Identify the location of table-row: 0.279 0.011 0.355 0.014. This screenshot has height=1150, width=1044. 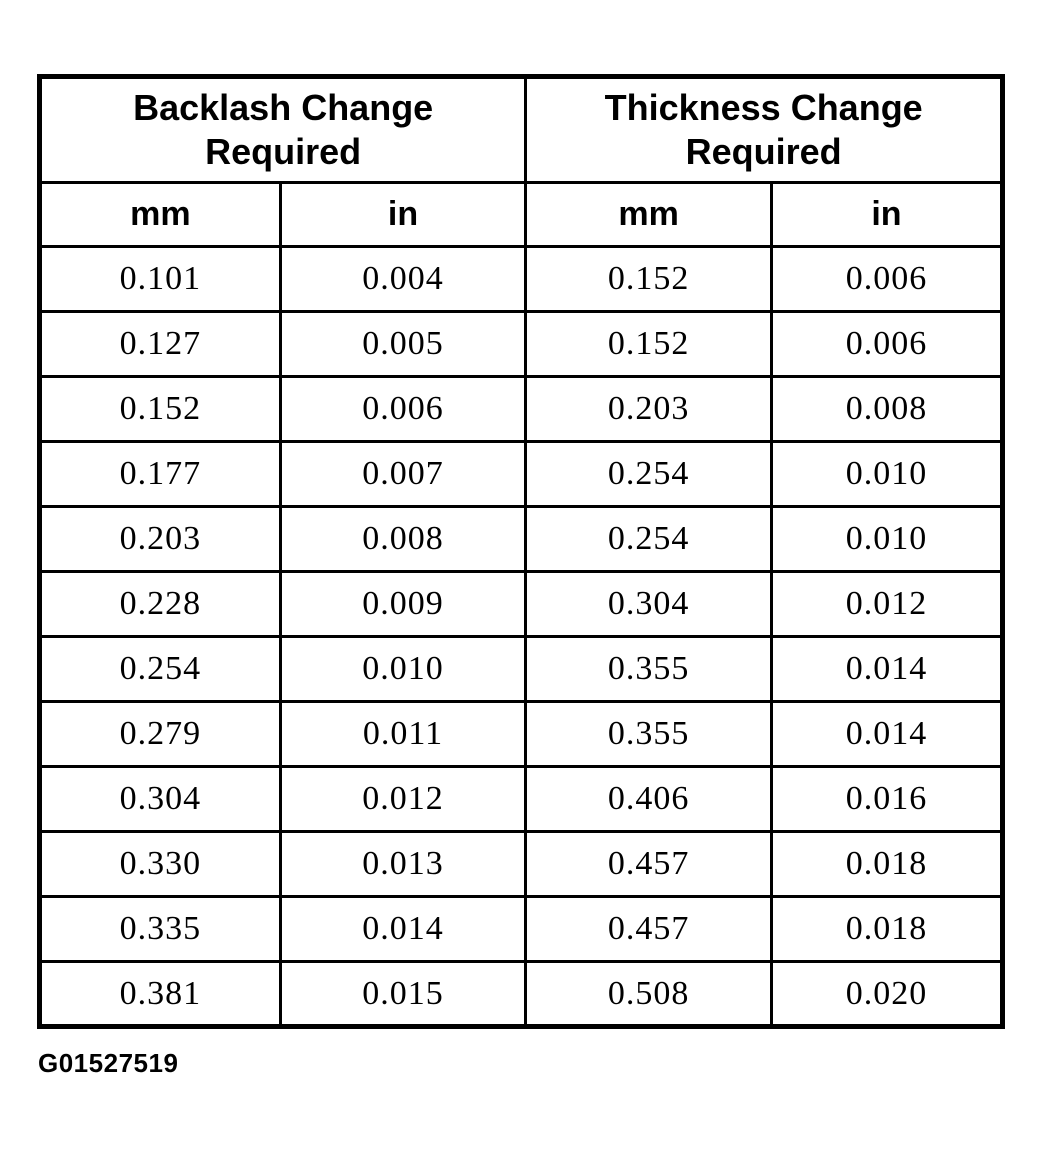
(521, 734).